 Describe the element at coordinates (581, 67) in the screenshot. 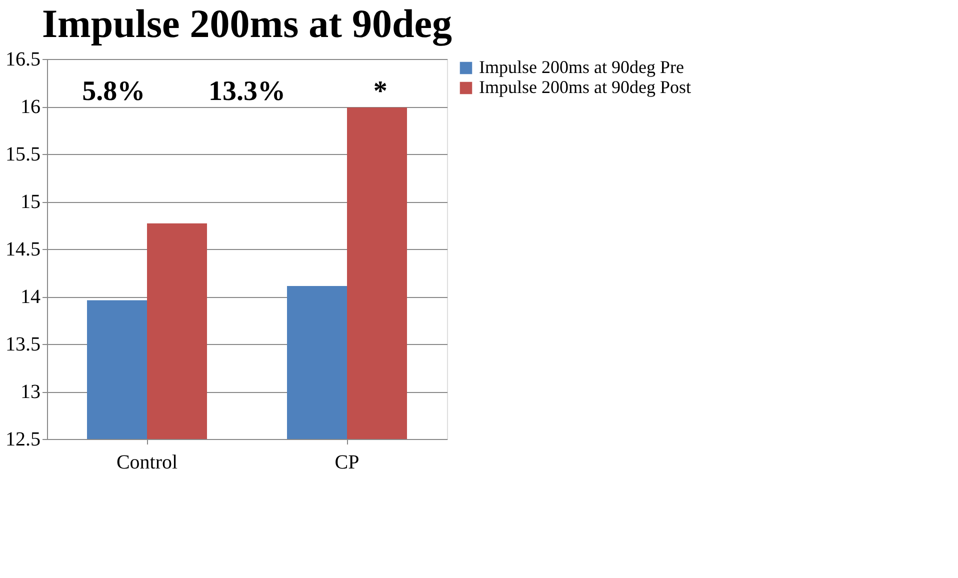

I see `legend-label: Impulse 200ms at 90deg Pre` at that location.